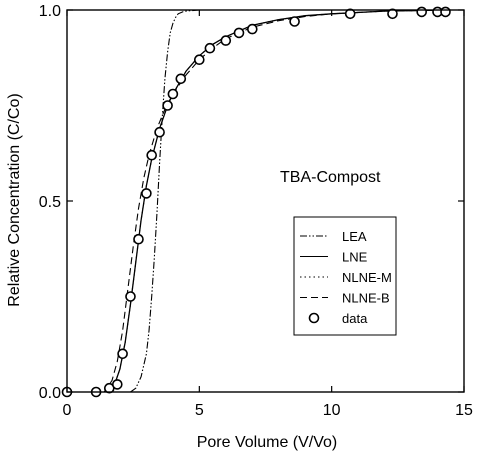 The height and width of the screenshot is (456, 478). I want to click on legend: LEA LNE NLNE-M NLNE-B data, so click(345, 276).